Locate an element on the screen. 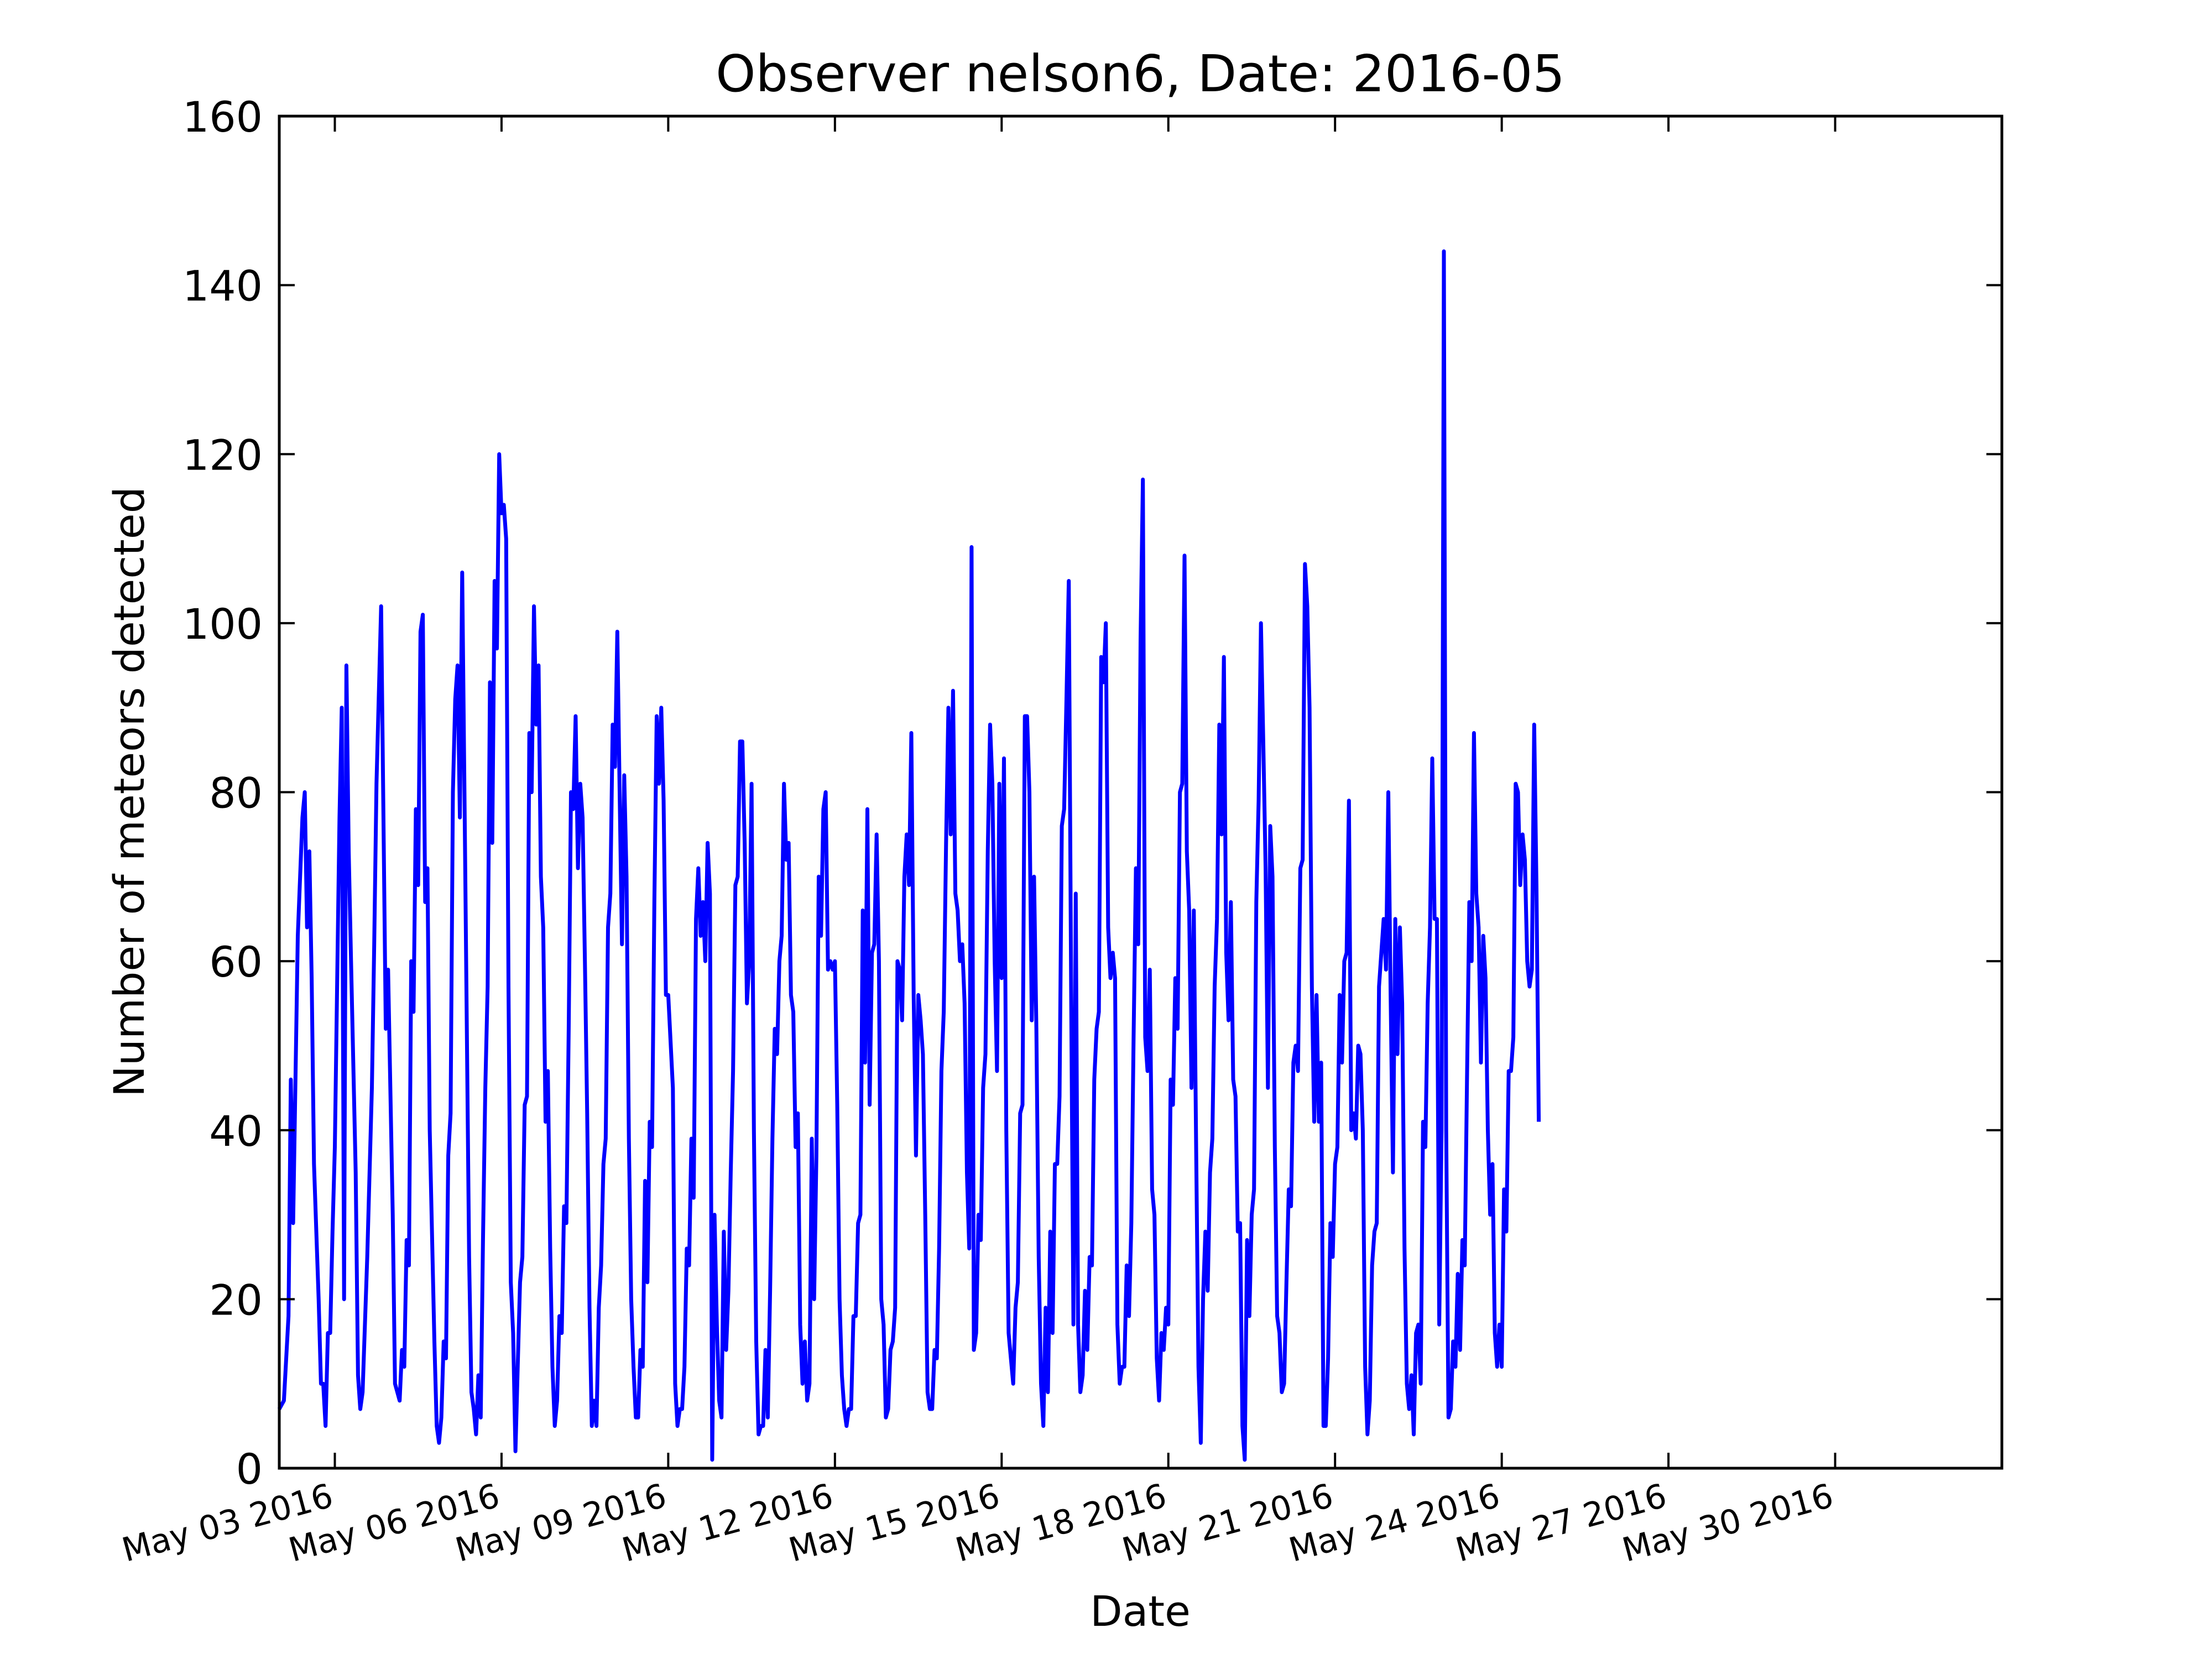  y-tick-label: 80 is located at coordinates (236, 793).